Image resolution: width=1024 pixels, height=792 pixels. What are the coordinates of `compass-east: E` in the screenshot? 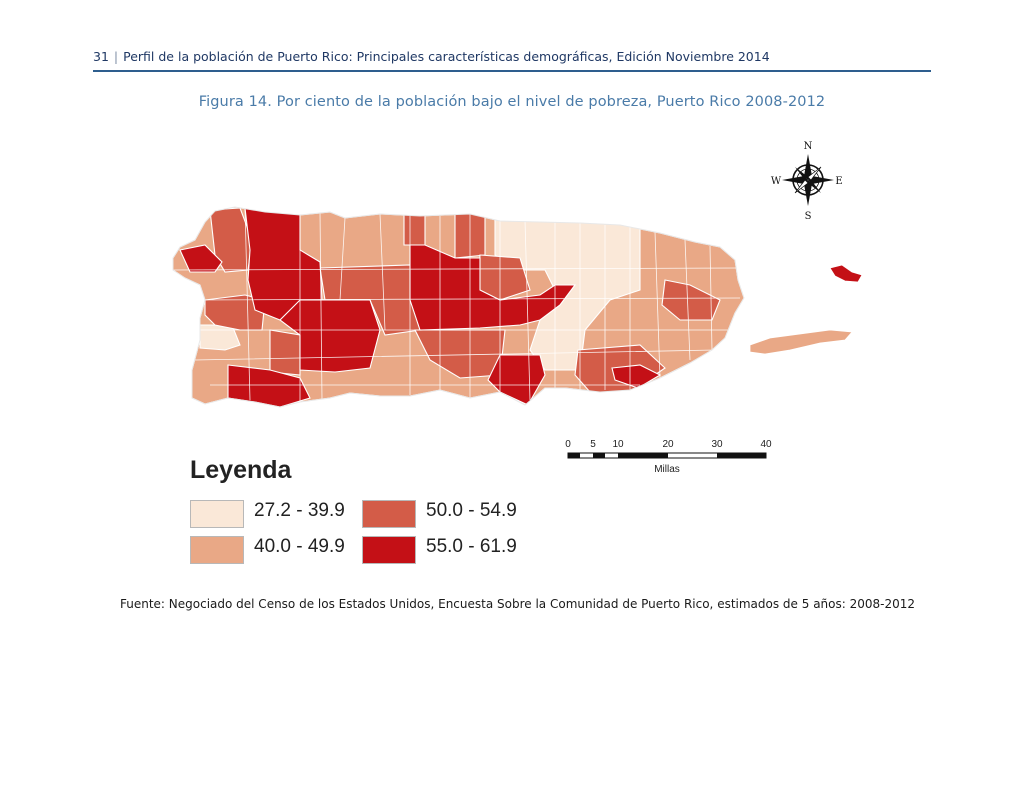 It's located at (838, 181).